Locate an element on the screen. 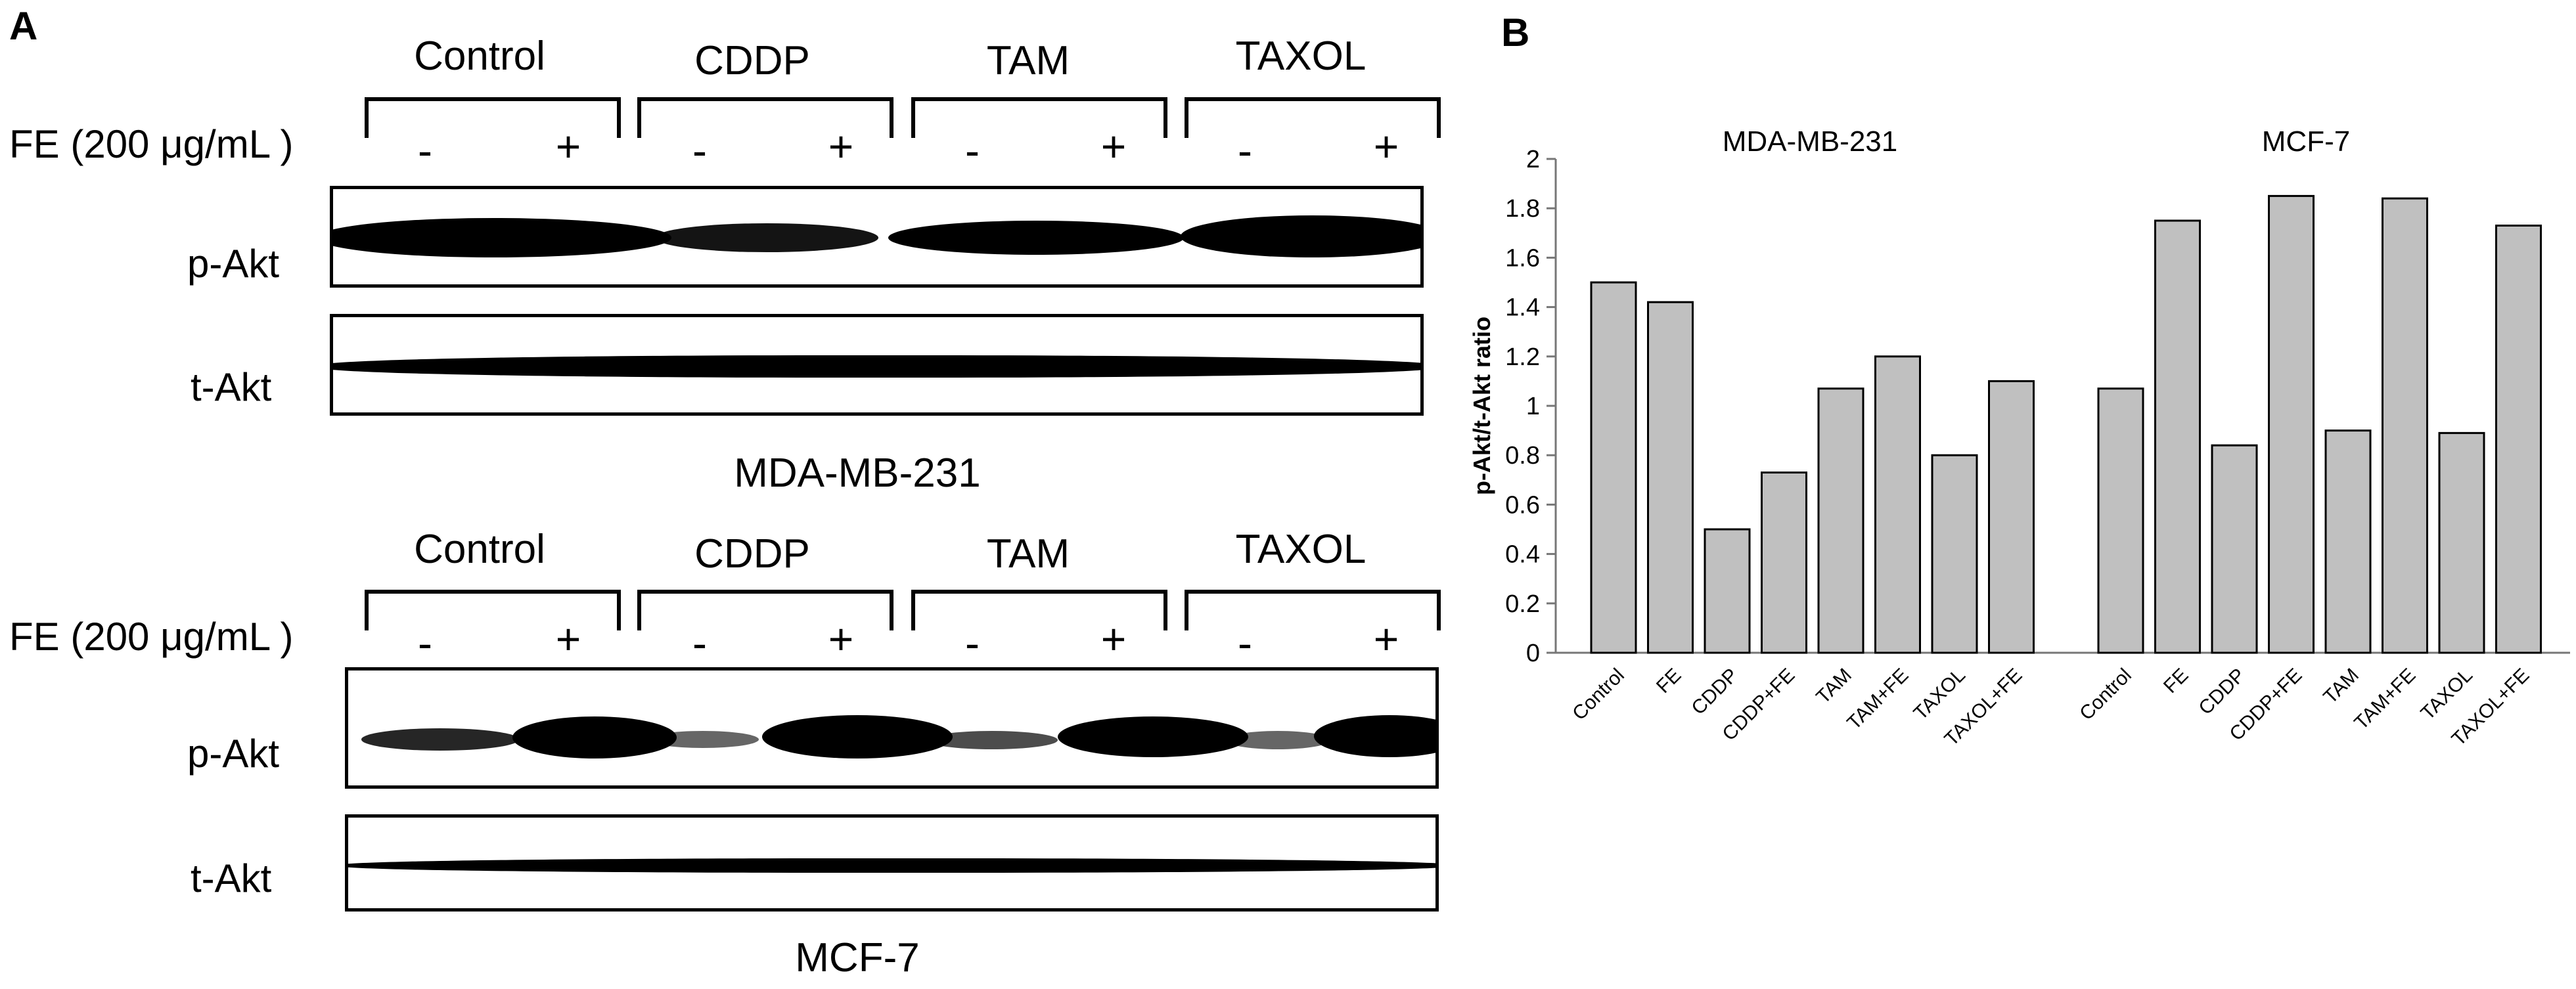 The height and width of the screenshot is (989, 2576). blot-t-akt-mcf7 is located at coordinates (892, 863).